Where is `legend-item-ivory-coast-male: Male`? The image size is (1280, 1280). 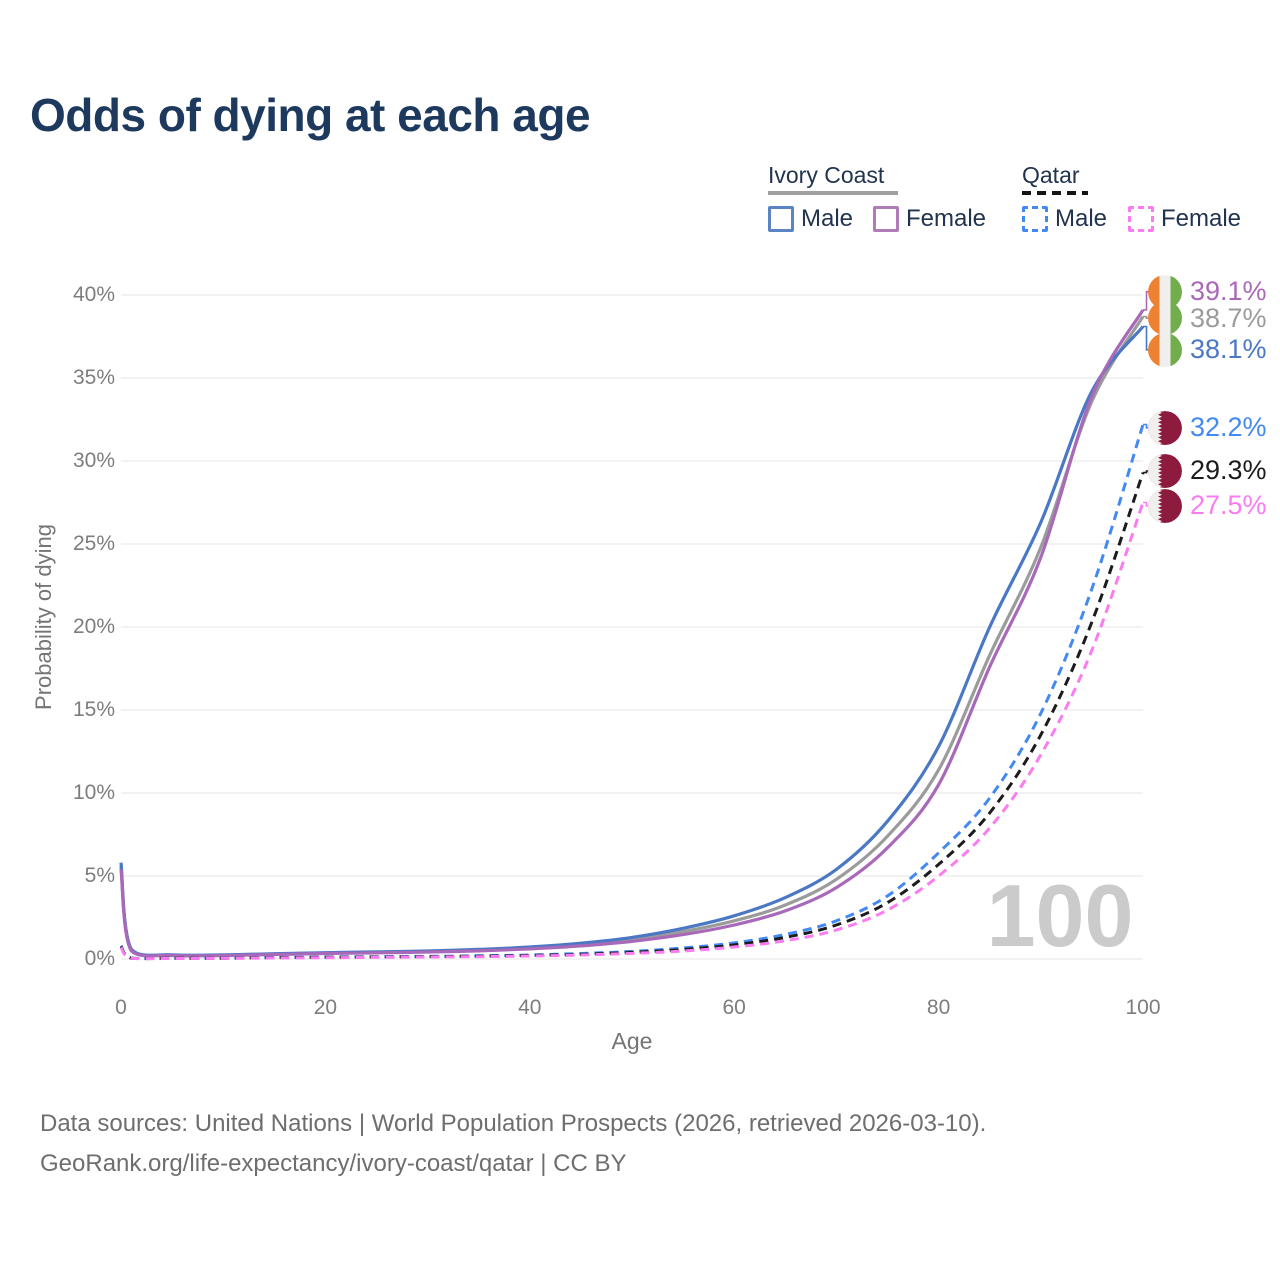
legend-item-ivory-coast-male: Male is located at coordinates (810, 219).